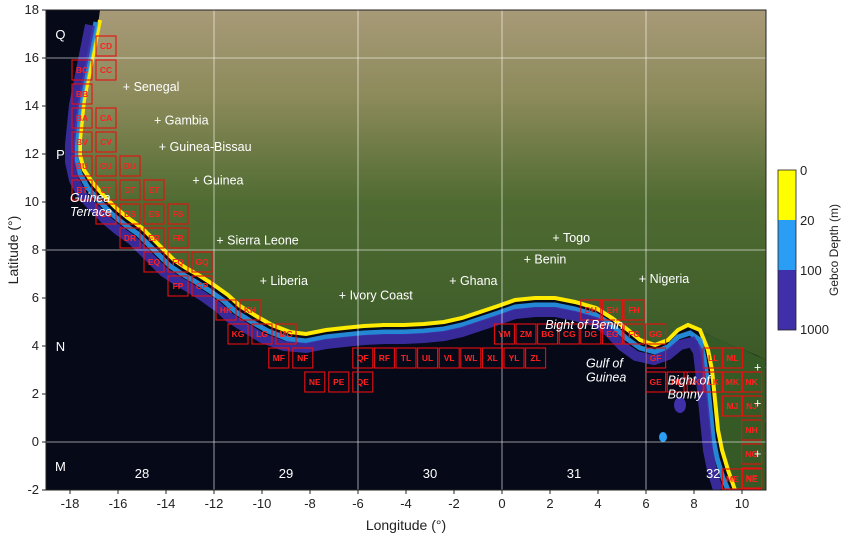  Describe the element at coordinates (751, 478) in the screenshot. I see `grid-cell-label: NF` at that location.